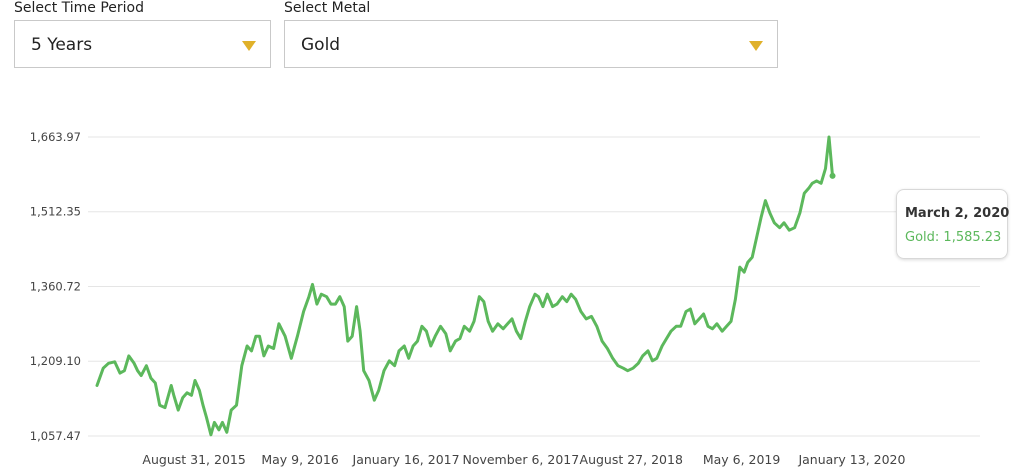  I want to click on y-tick-label: 1,209.10, so click(55, 361).